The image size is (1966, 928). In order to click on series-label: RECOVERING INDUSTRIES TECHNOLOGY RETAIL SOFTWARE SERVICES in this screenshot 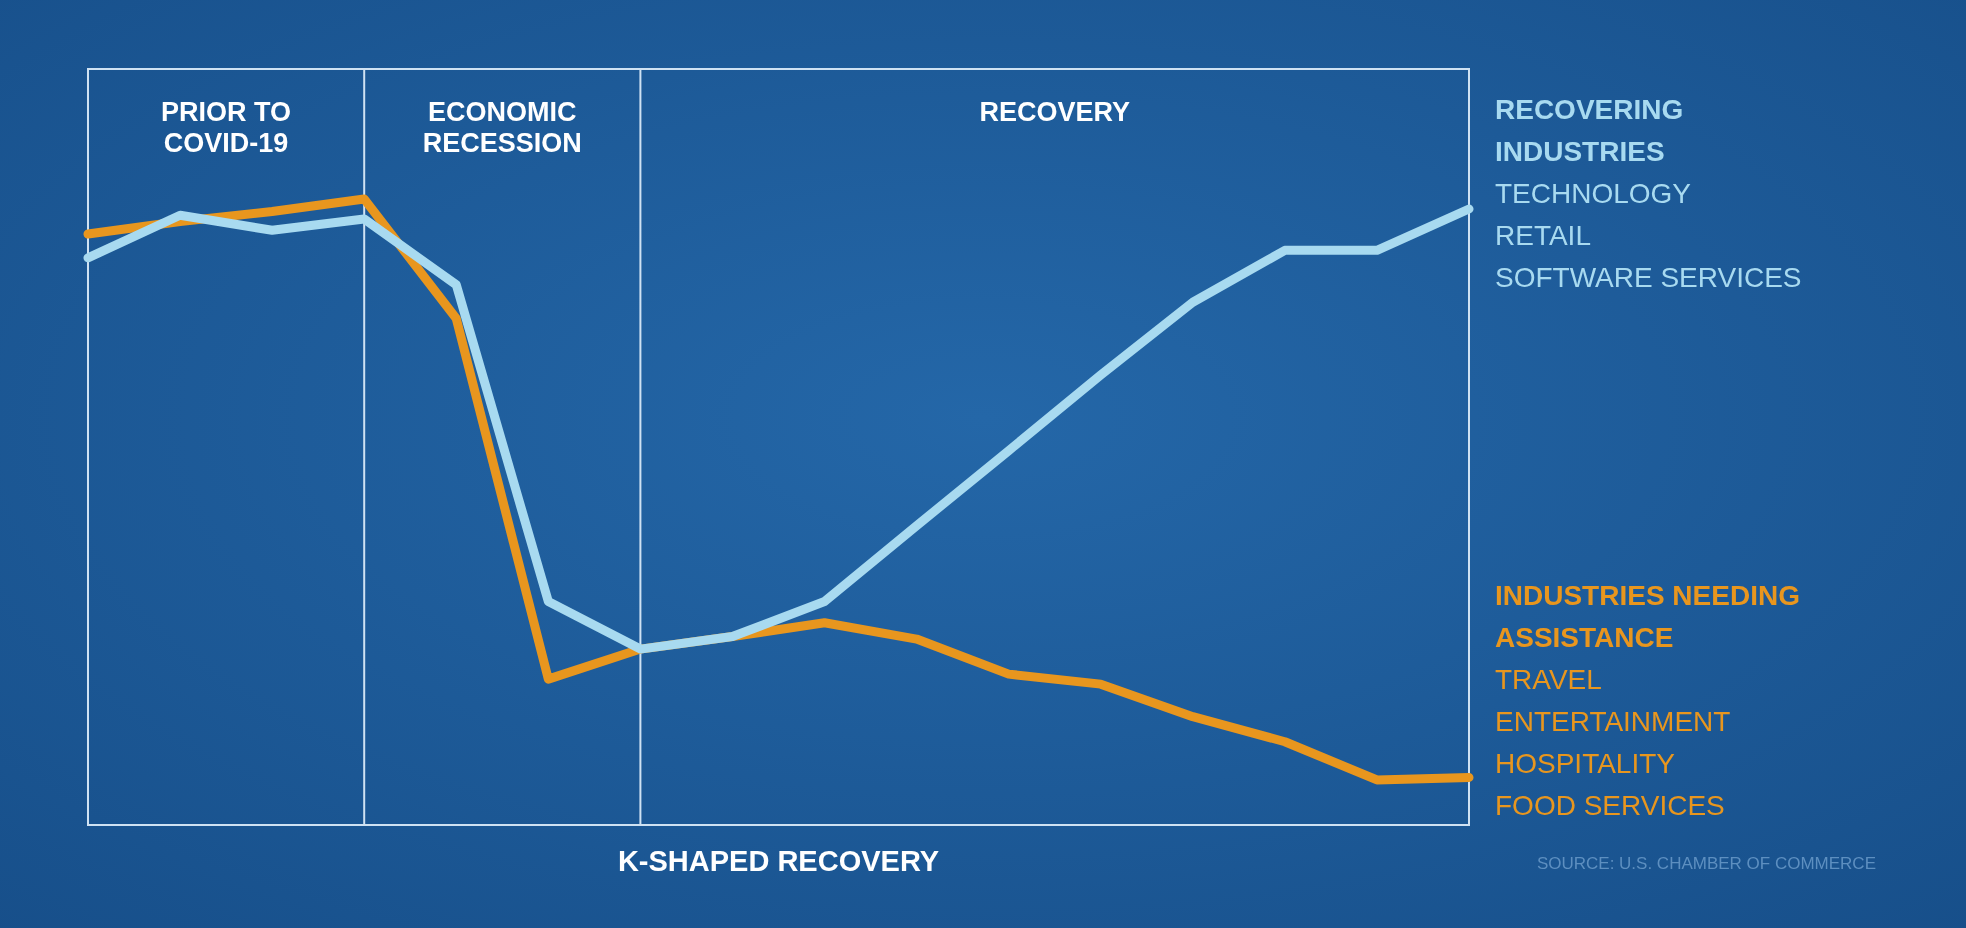, I will do `click(1648, 193)`.